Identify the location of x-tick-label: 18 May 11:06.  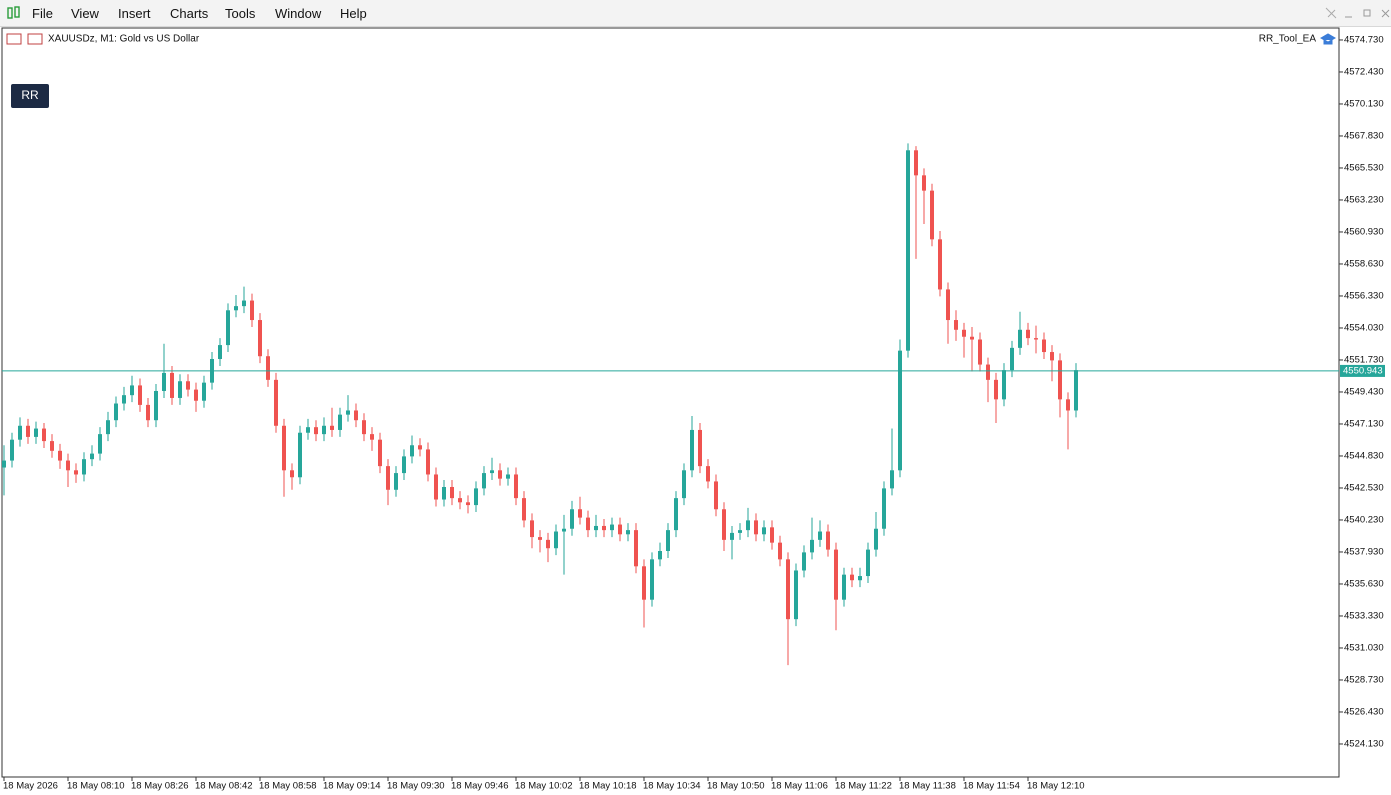
(799, 786).